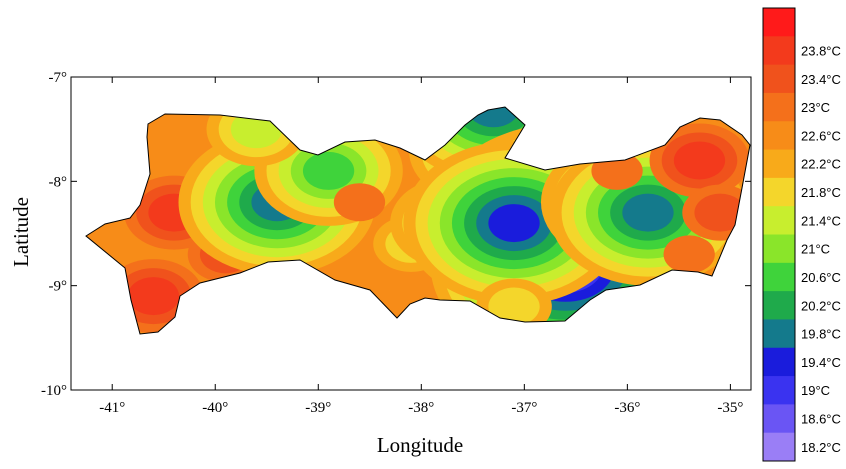  What do you see at coordinates (821, 362) in the screenshot?
I see `colorbar-label: 19.4°C` at bounding box center [821, 362].